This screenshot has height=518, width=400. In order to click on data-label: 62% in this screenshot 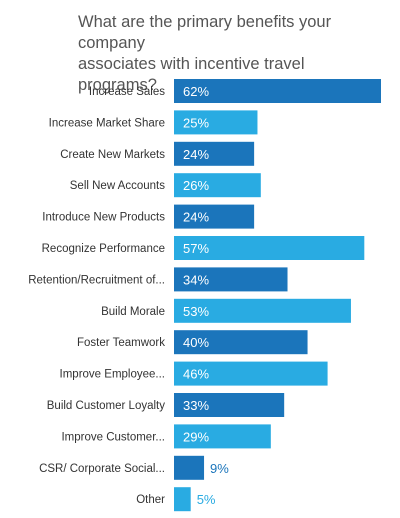, I will do `click(196, 91)`.